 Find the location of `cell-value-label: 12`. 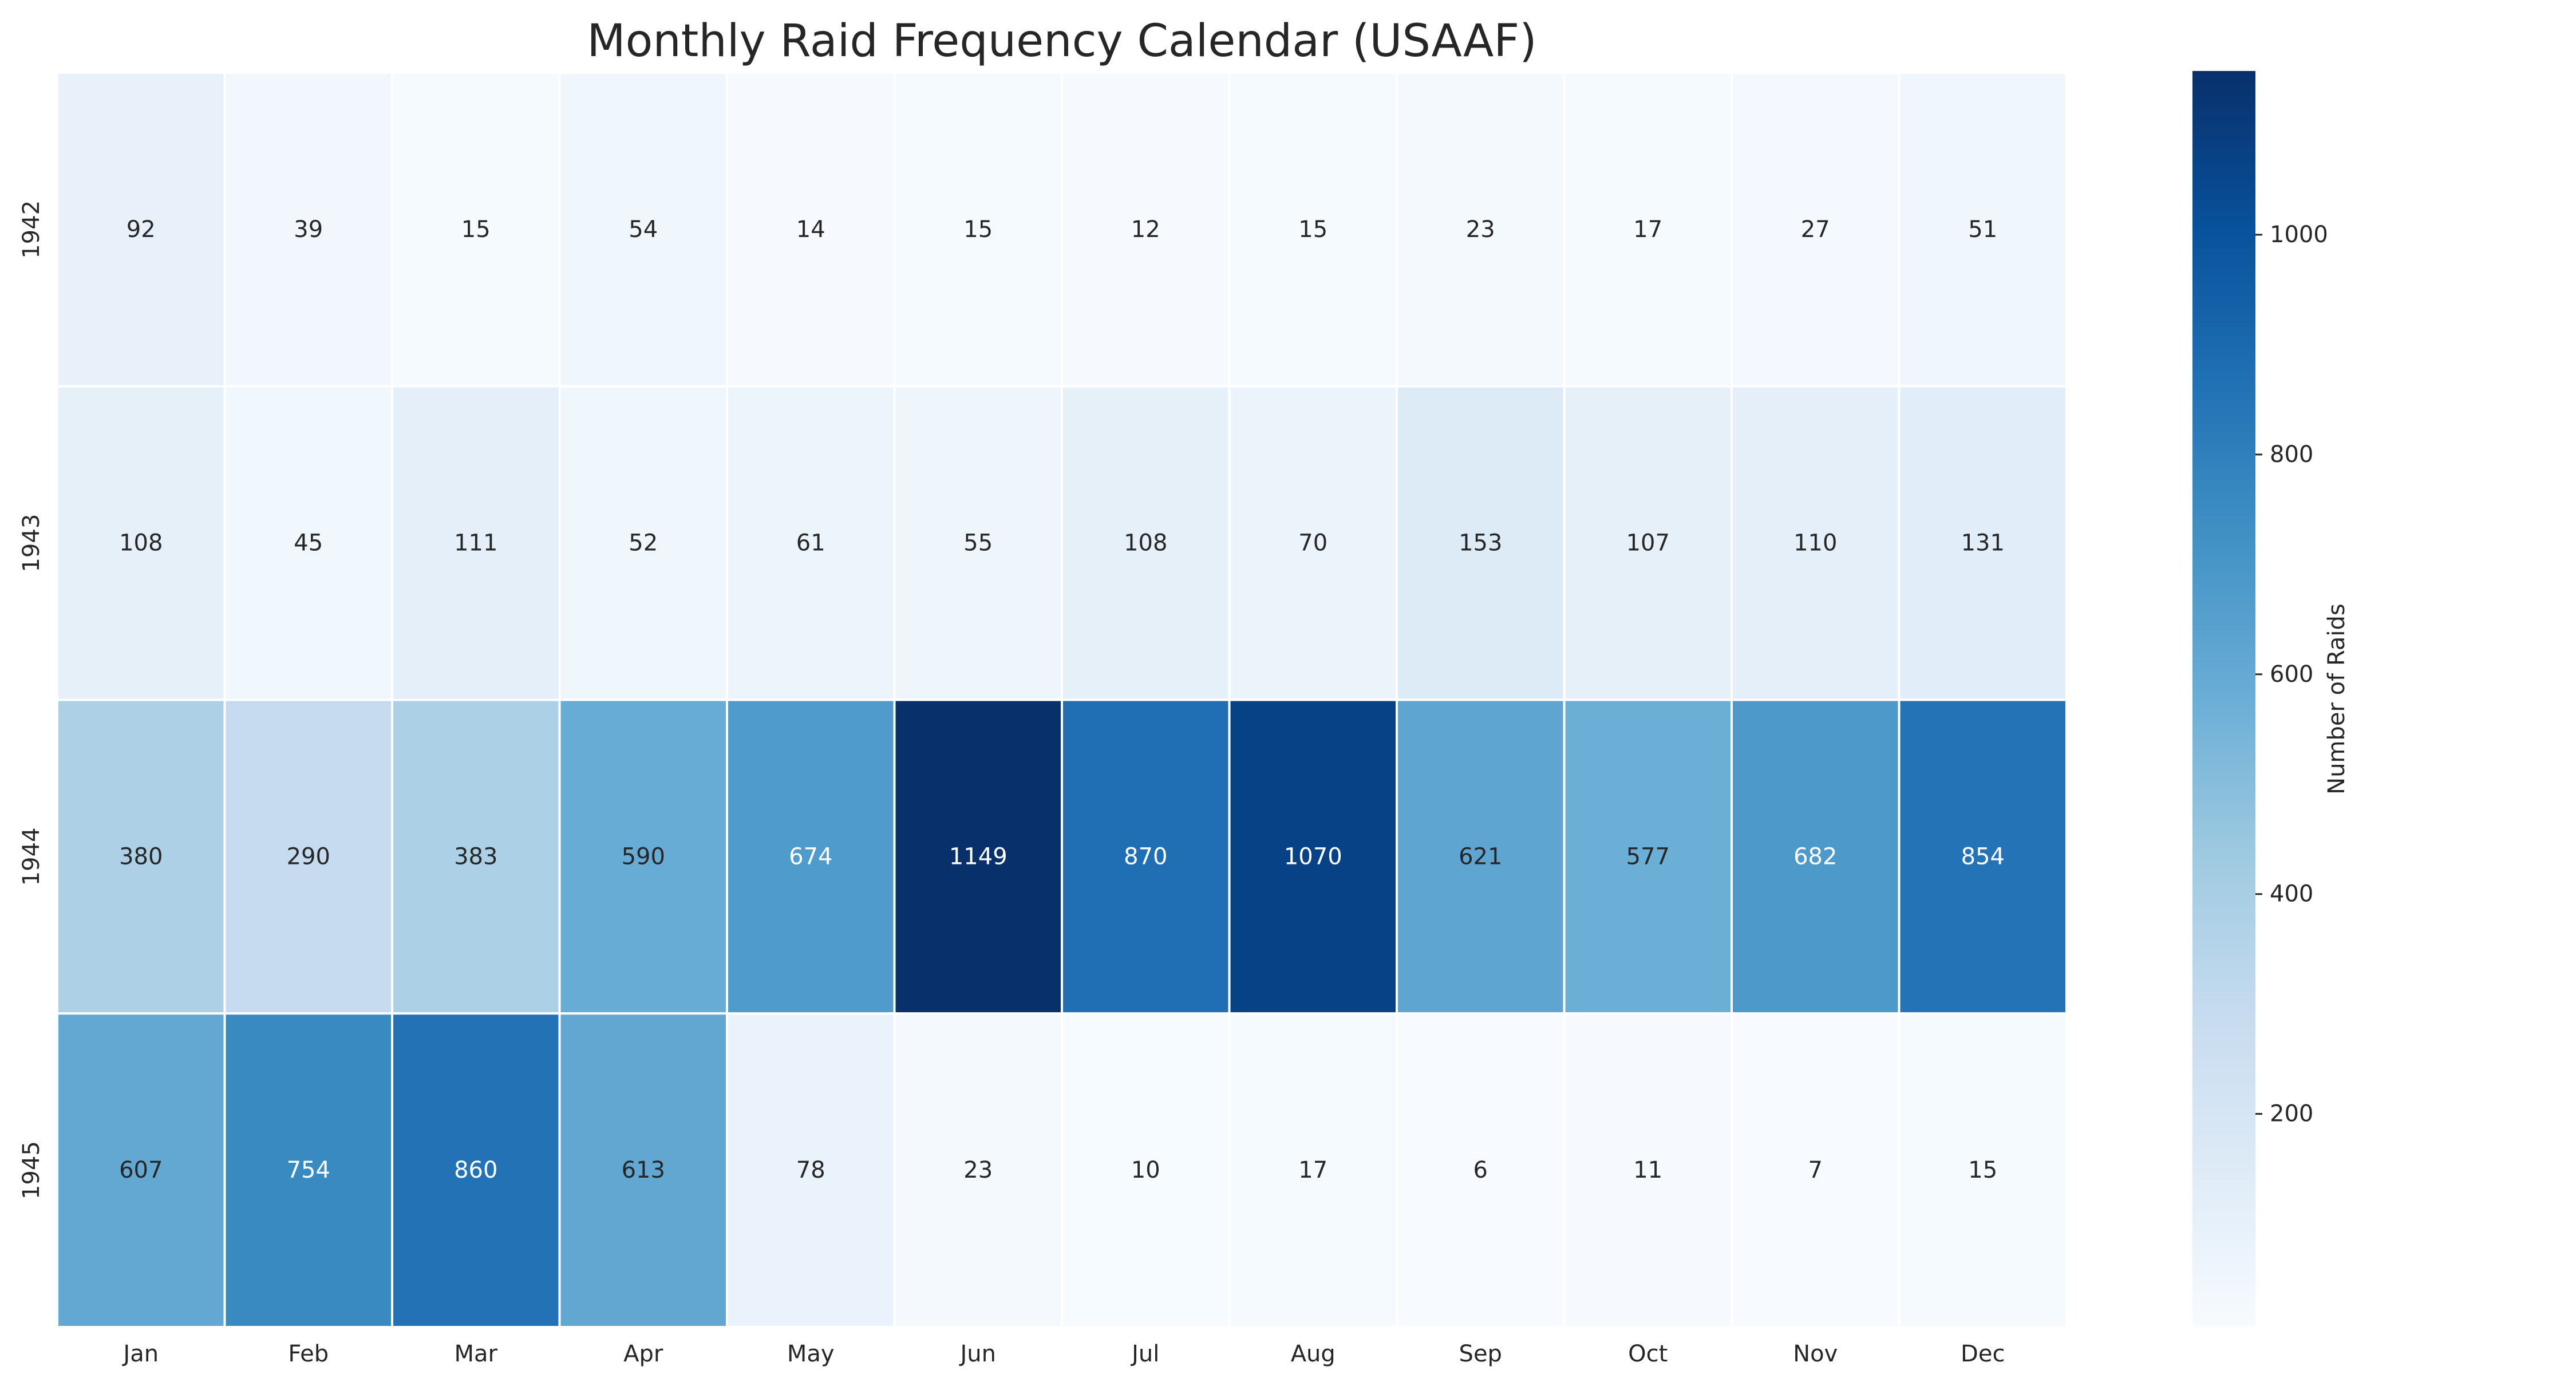

cell-value-label: 12 is located at coordinates (1145, 229).